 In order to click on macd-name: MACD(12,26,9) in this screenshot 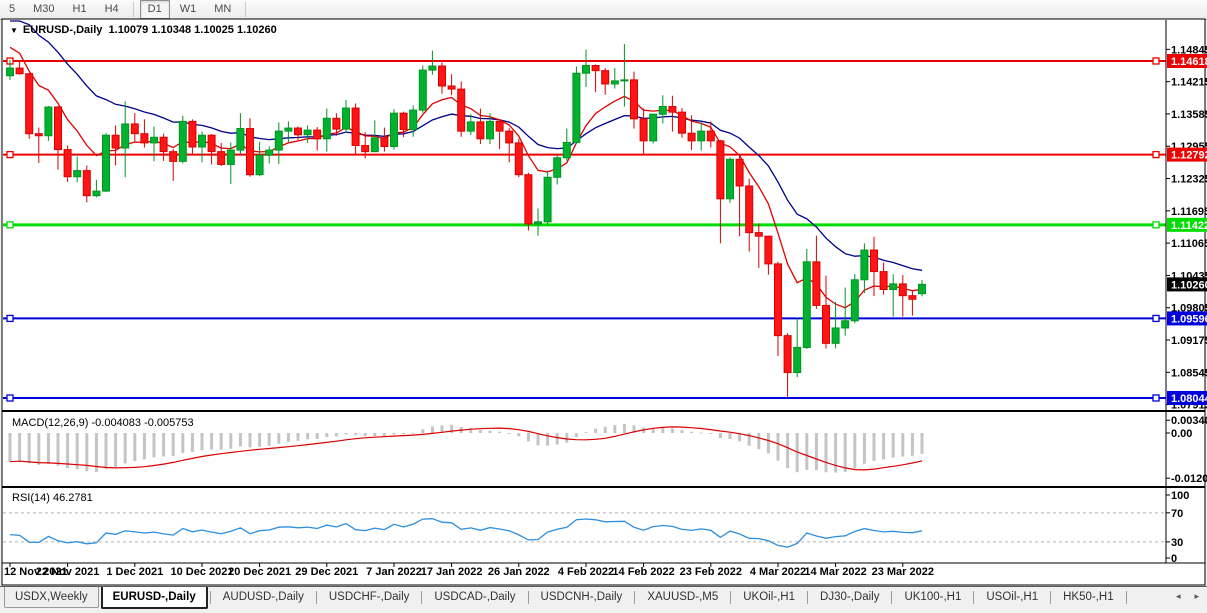, I will do `click(50, 423)`.